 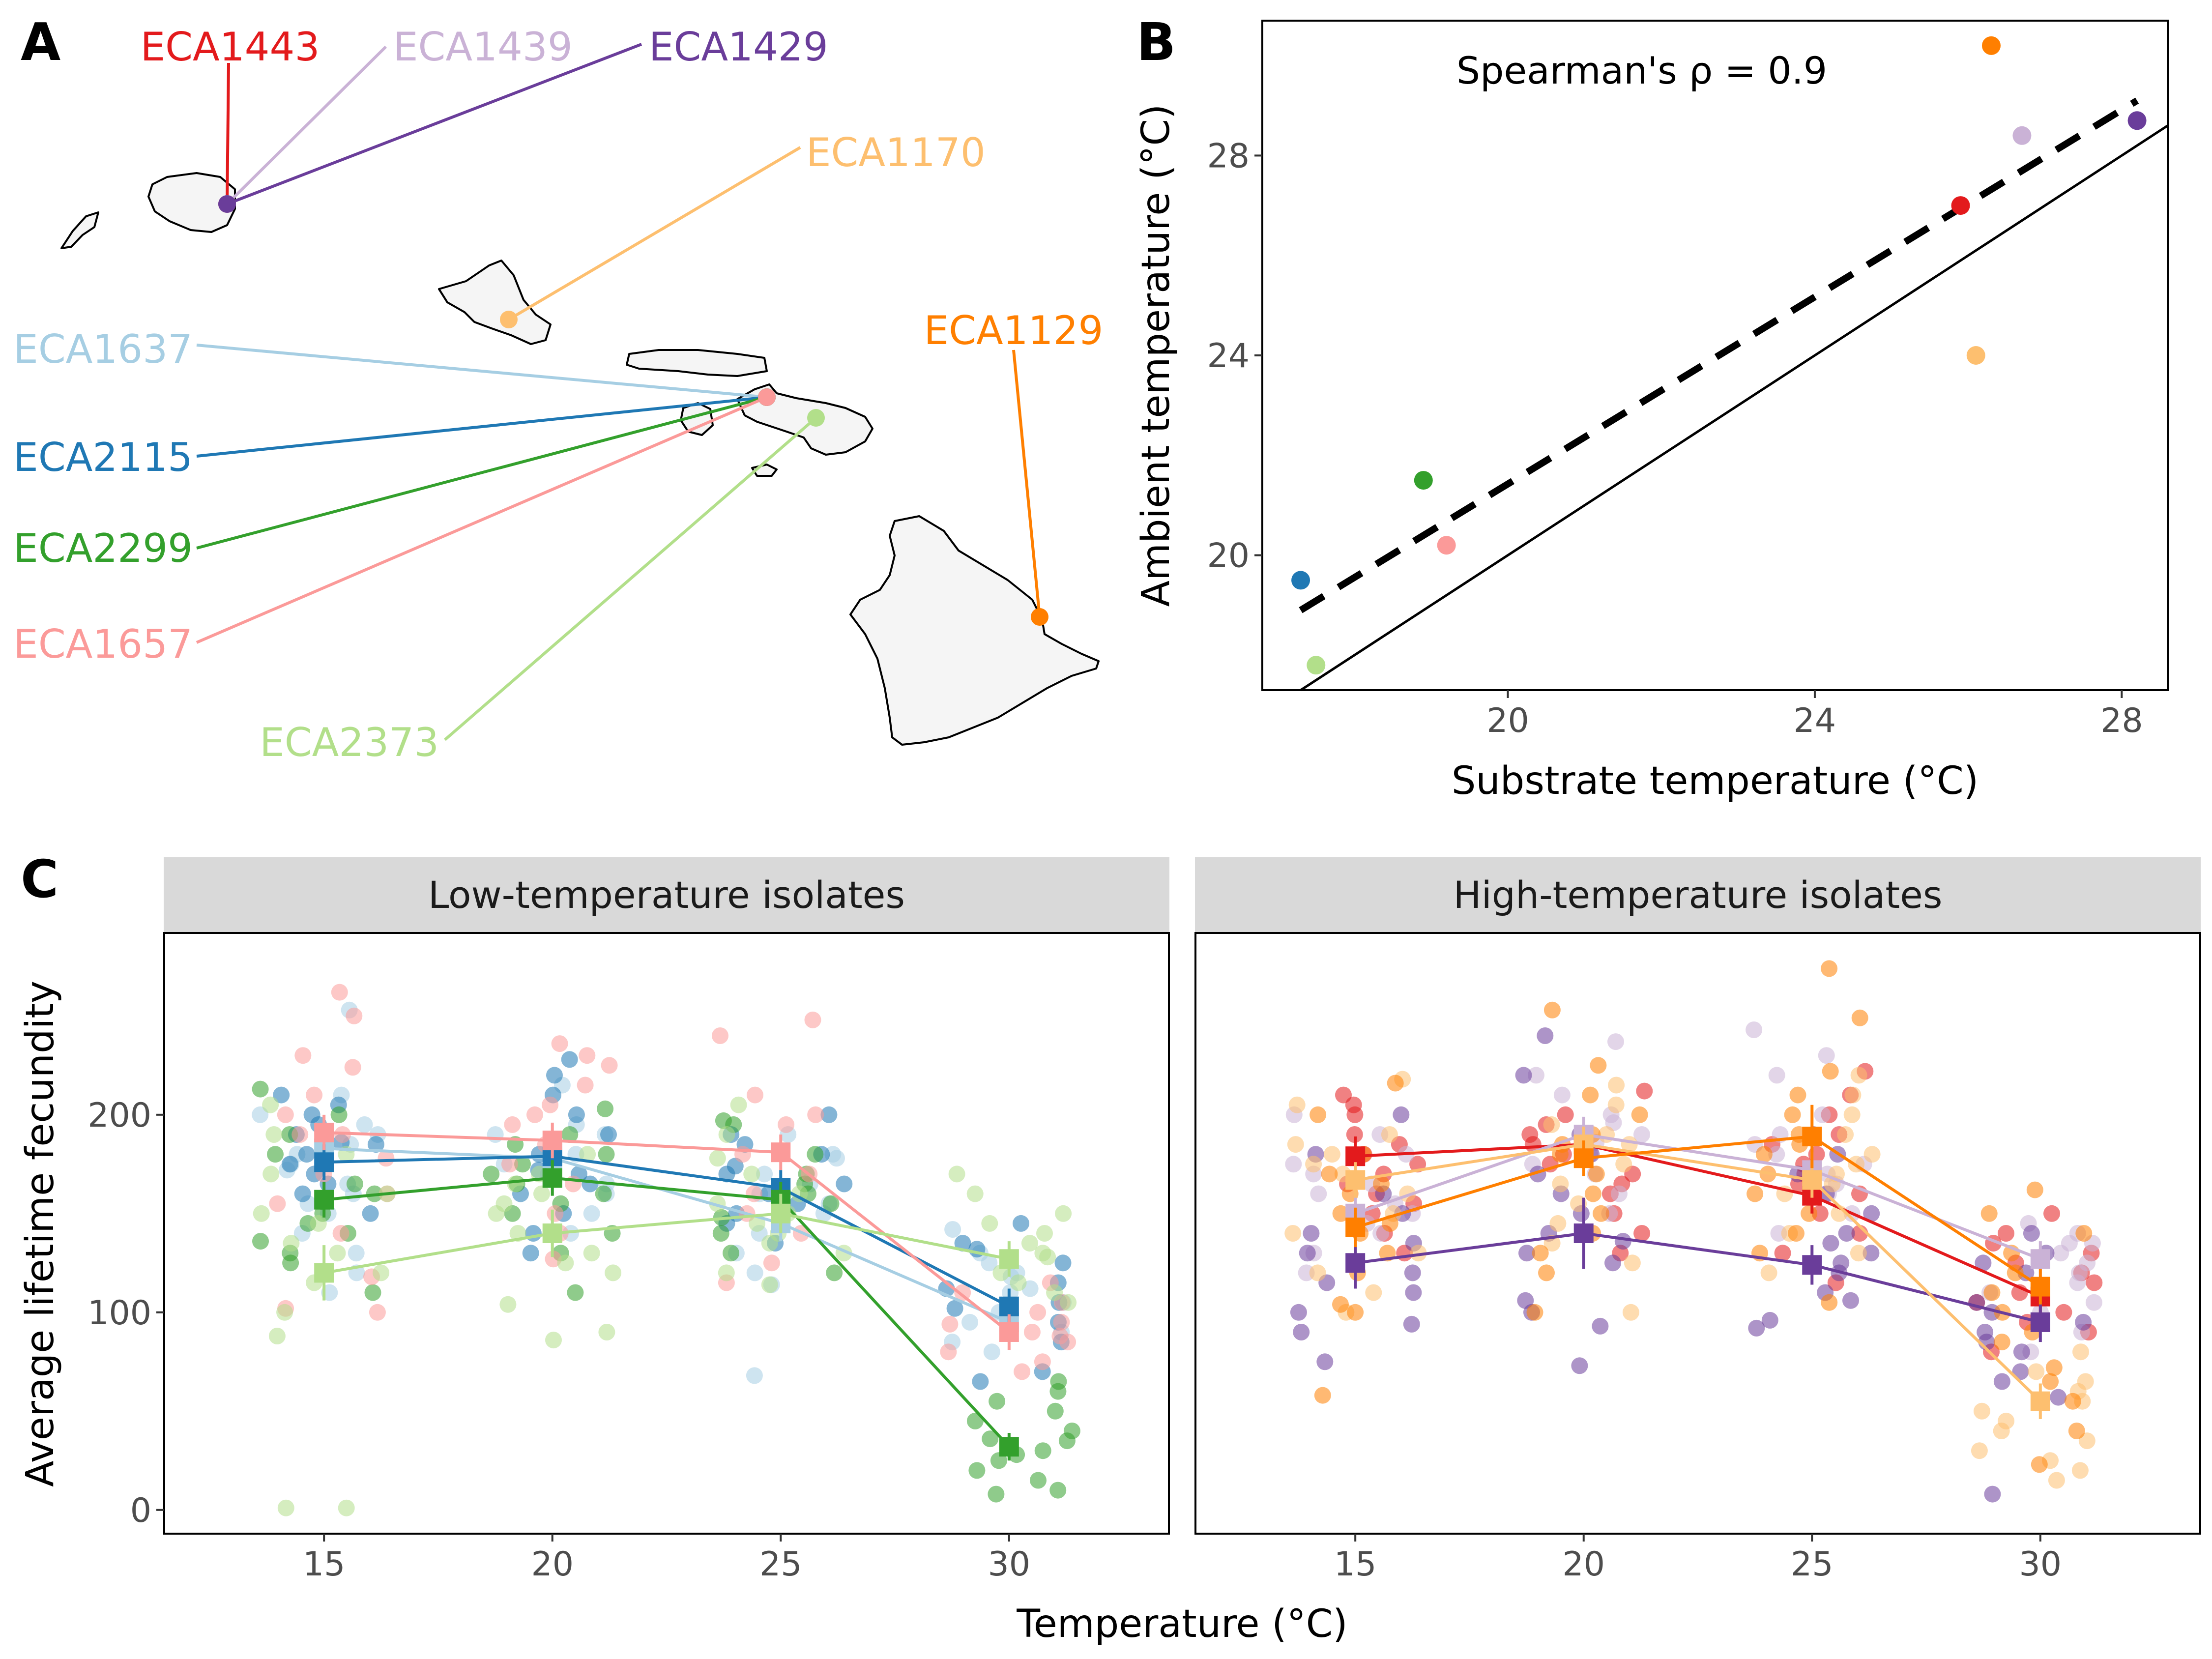 I want to click on series-line-eca1129, so click(x=1698, y=1212).